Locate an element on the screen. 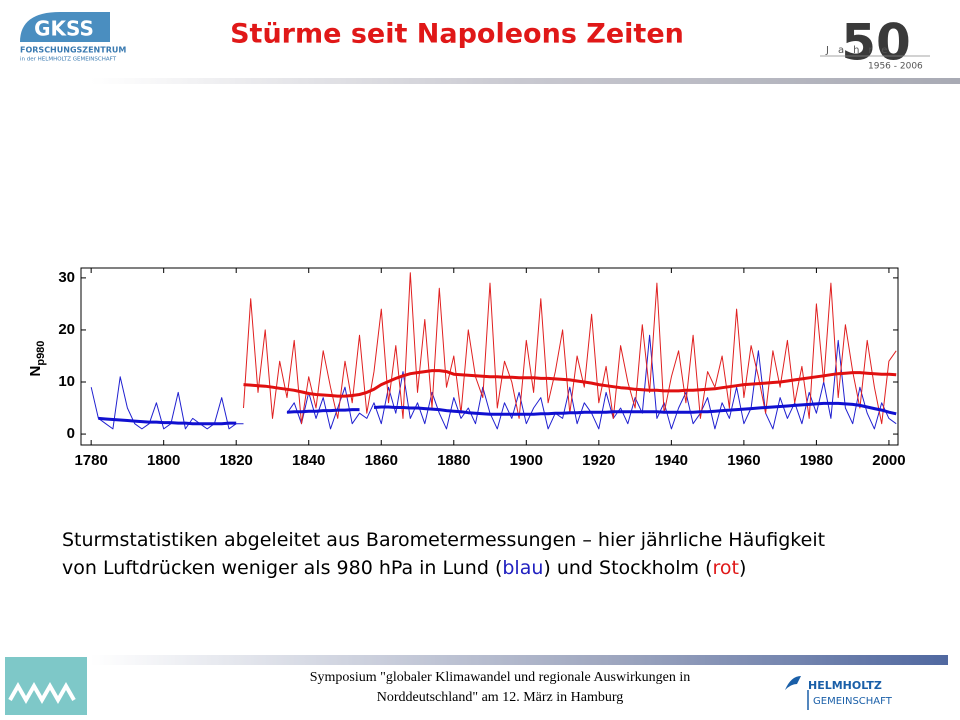  x-tick-label: 1960 is located at coordinates (743, 460).